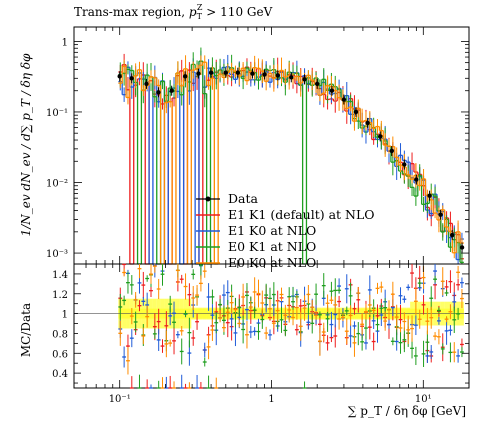 Image resolution: width=482 pixels, height=421 pixels. What do you see at coordinates (120, 399) in the screenshot?
I see `x-tick-label: 10⁻¹` at bounding box center [120, 399].